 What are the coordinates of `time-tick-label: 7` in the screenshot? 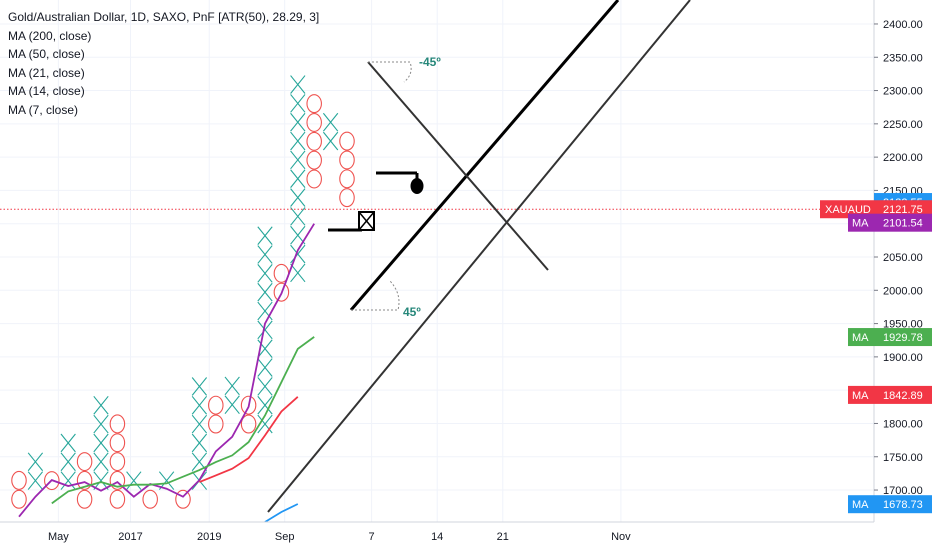 It's located at (372, 537).